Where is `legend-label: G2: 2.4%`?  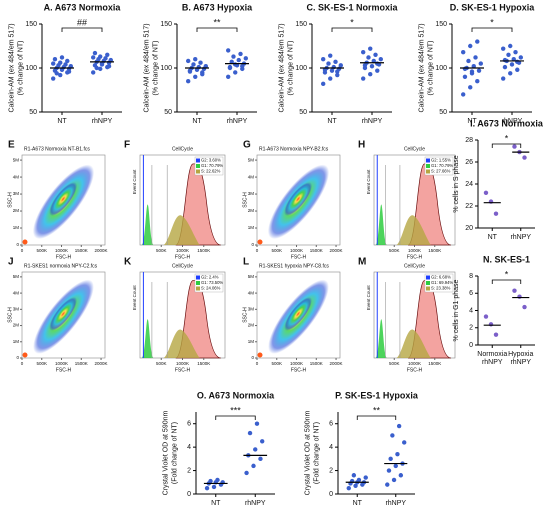
legend-label: G2: 2.4% is located at coordinates (210, 277).